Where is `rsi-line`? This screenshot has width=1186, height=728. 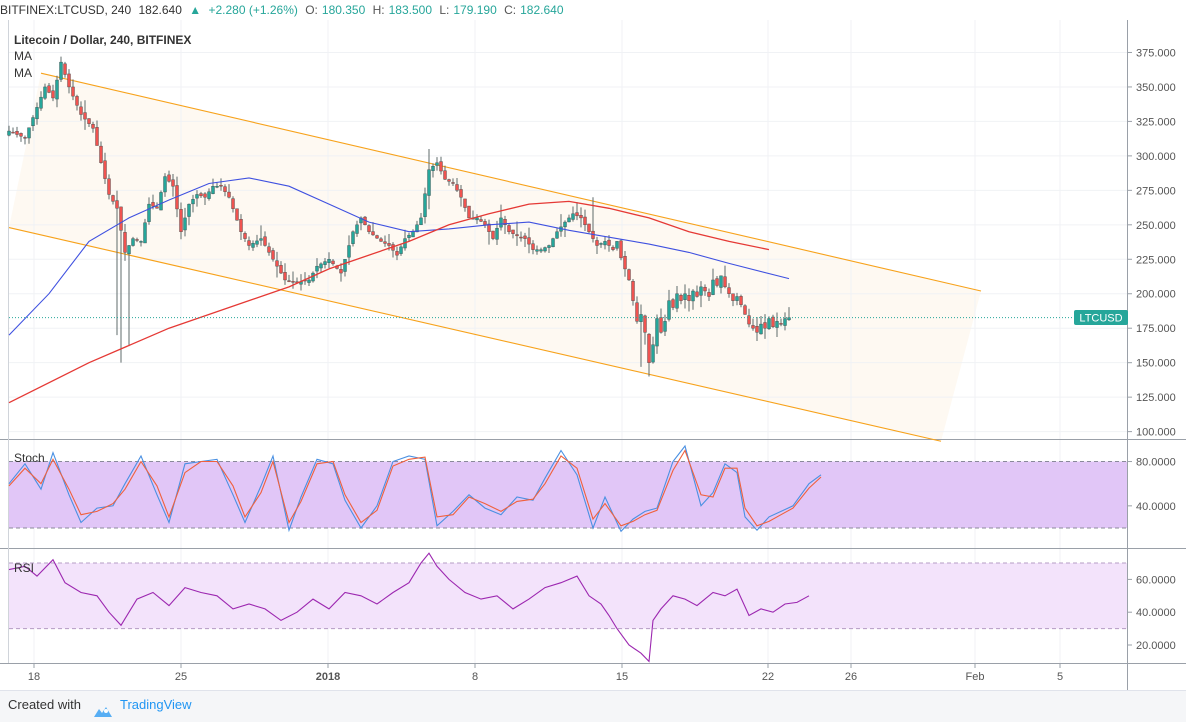 rsi-line is located at coordinates (409, 607).